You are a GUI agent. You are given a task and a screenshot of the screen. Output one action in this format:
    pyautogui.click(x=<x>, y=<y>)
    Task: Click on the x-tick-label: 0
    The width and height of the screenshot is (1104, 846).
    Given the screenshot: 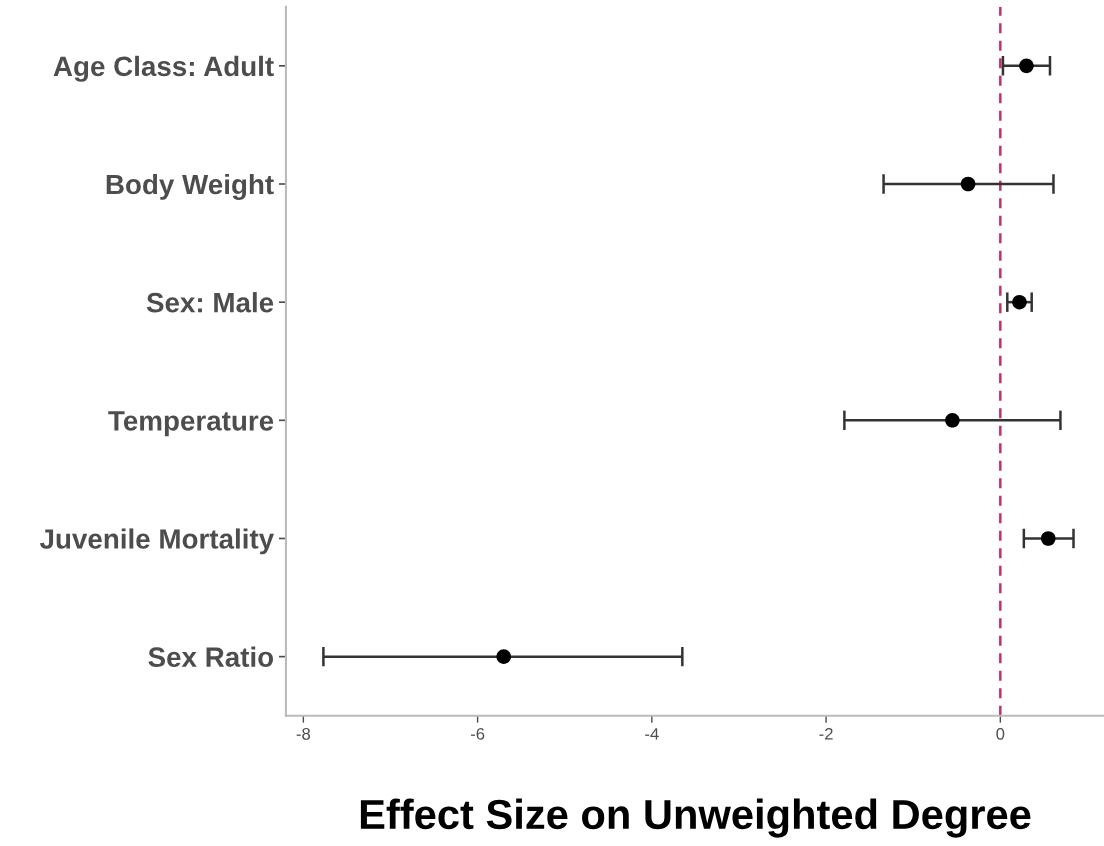 What is the action you would take?
    pyautogui.click(x=1000, y=733)
    